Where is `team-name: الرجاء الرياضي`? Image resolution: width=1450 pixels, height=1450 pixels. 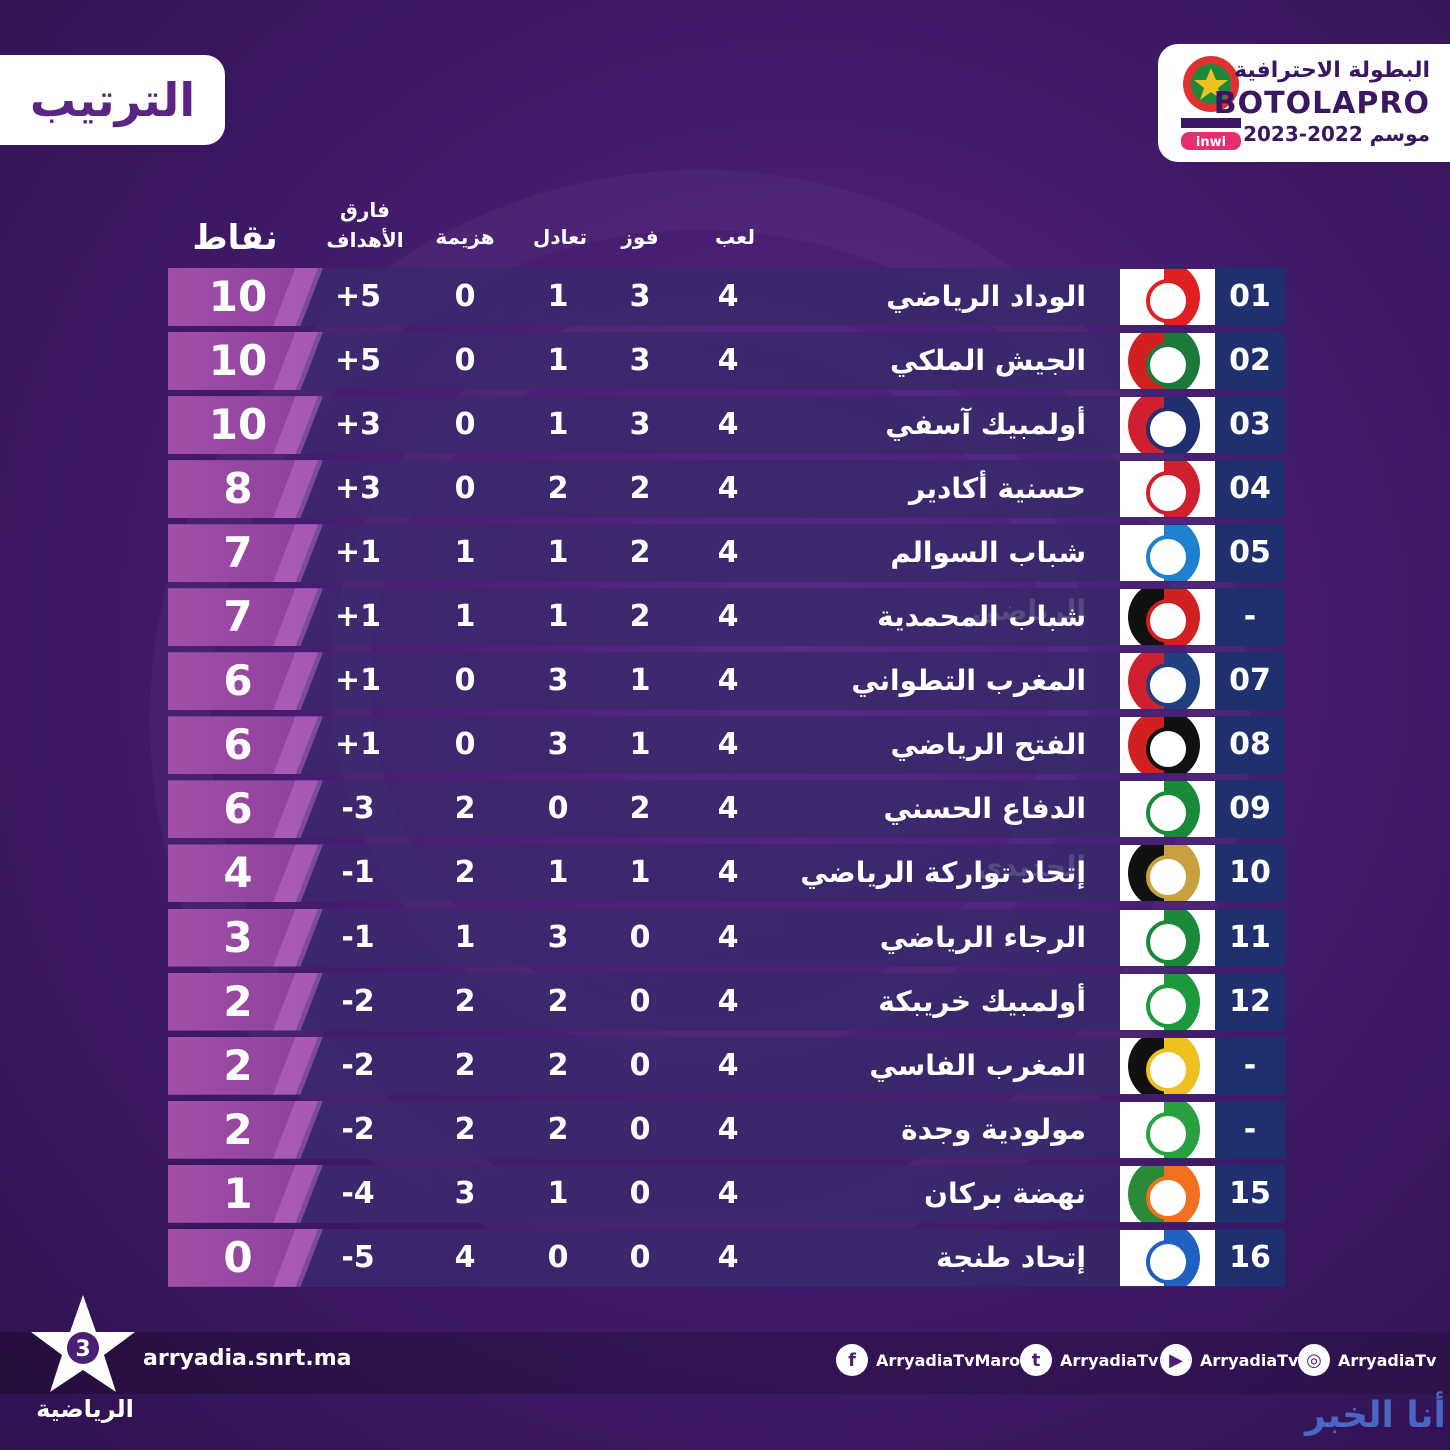
team-name: الرجاء الرياضي is located at coordinates (982, 937).